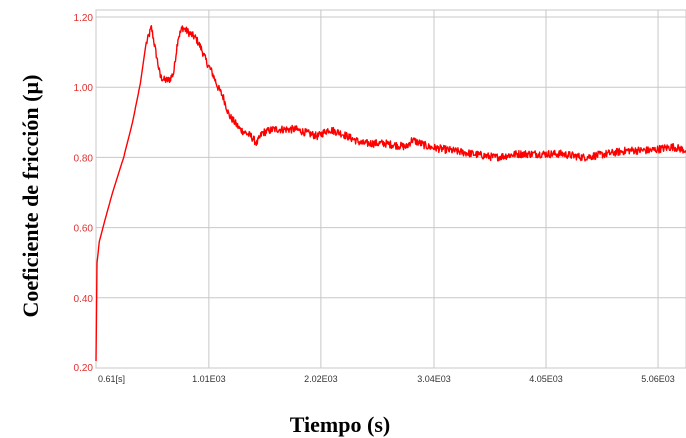 This screenshot has height=438, width=686. I want to click on y-tick-label: 1.20, so click(84, 18).